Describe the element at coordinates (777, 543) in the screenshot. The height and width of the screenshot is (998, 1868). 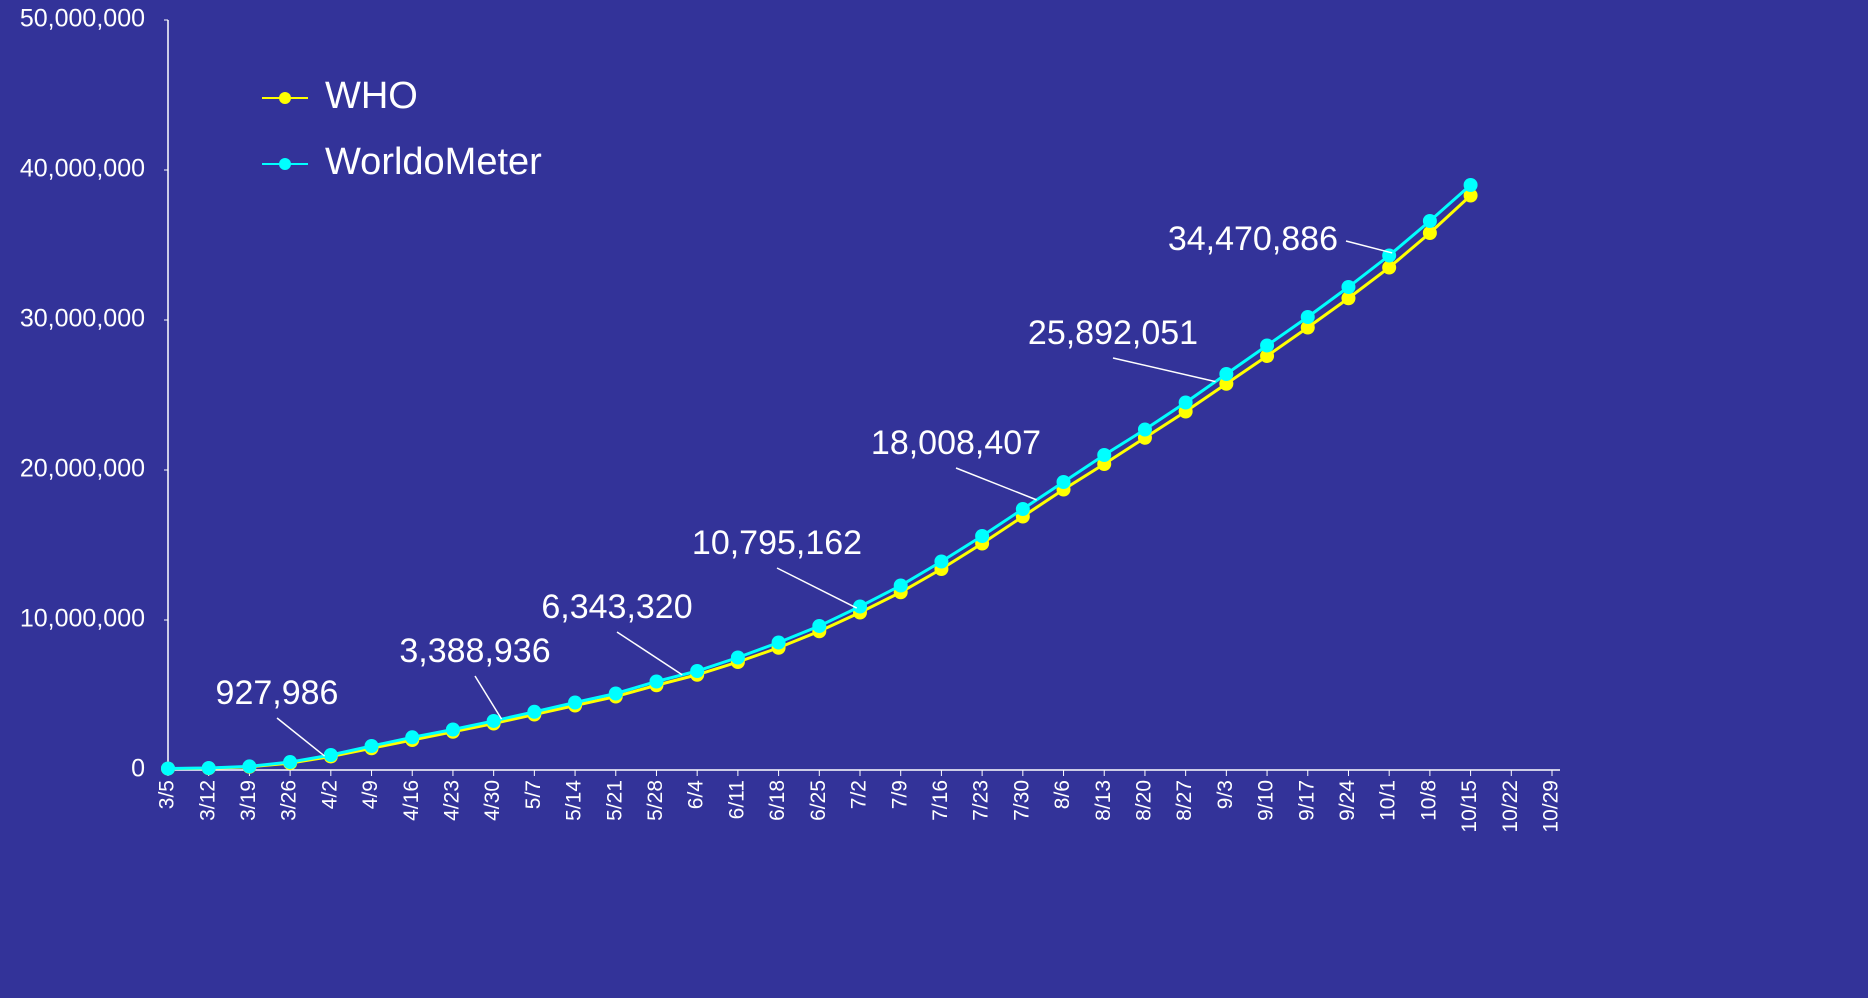
I see `annotation-label: 10,795,162` at that location.